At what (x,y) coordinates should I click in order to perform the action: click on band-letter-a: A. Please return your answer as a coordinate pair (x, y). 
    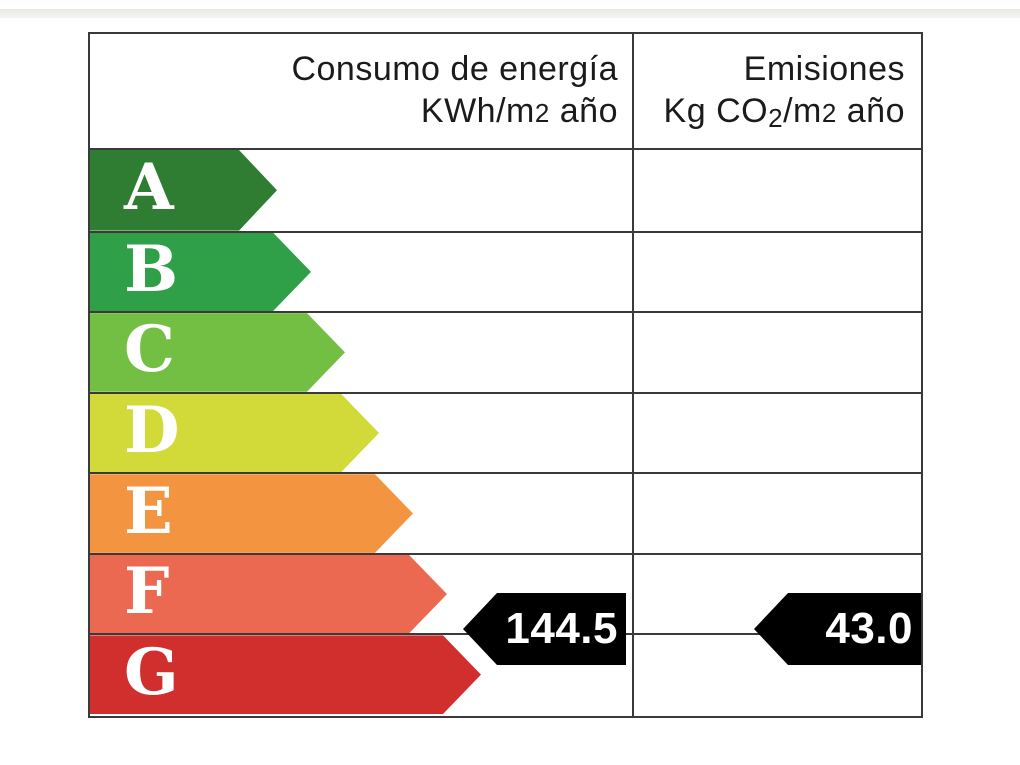
    Looking at the image, I should click on (149, 188).